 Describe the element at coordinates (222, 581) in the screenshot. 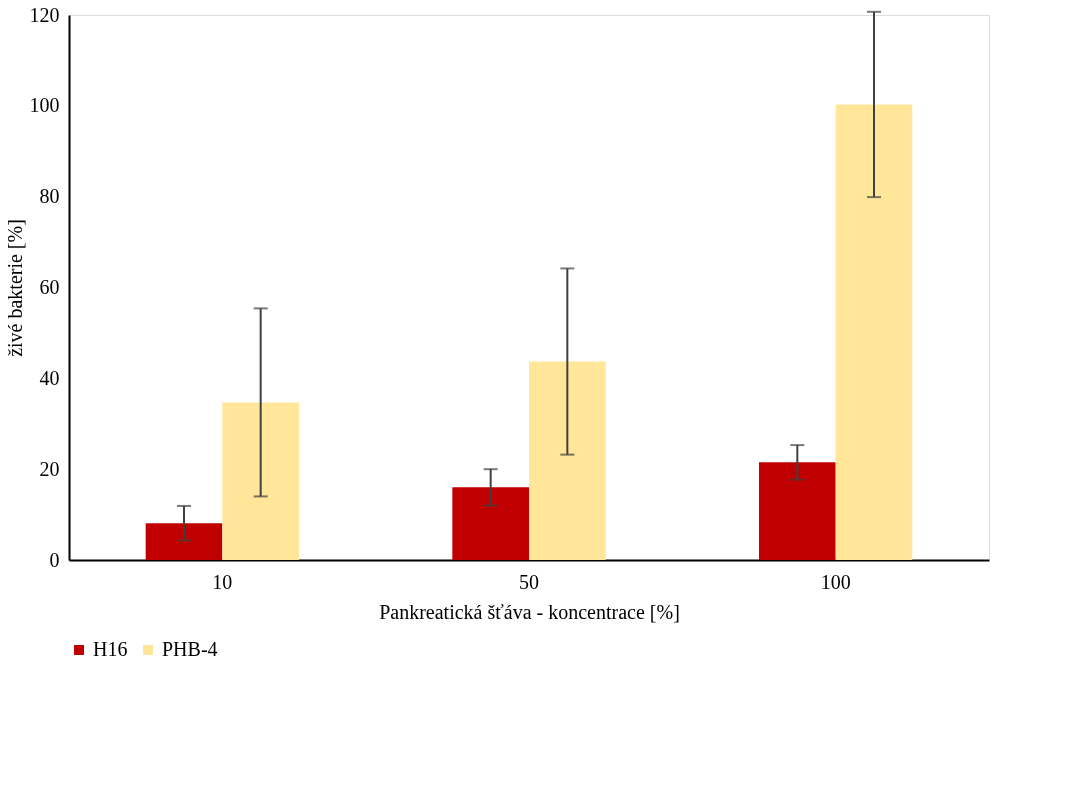

I see `x-tick-label: 10` at that location.